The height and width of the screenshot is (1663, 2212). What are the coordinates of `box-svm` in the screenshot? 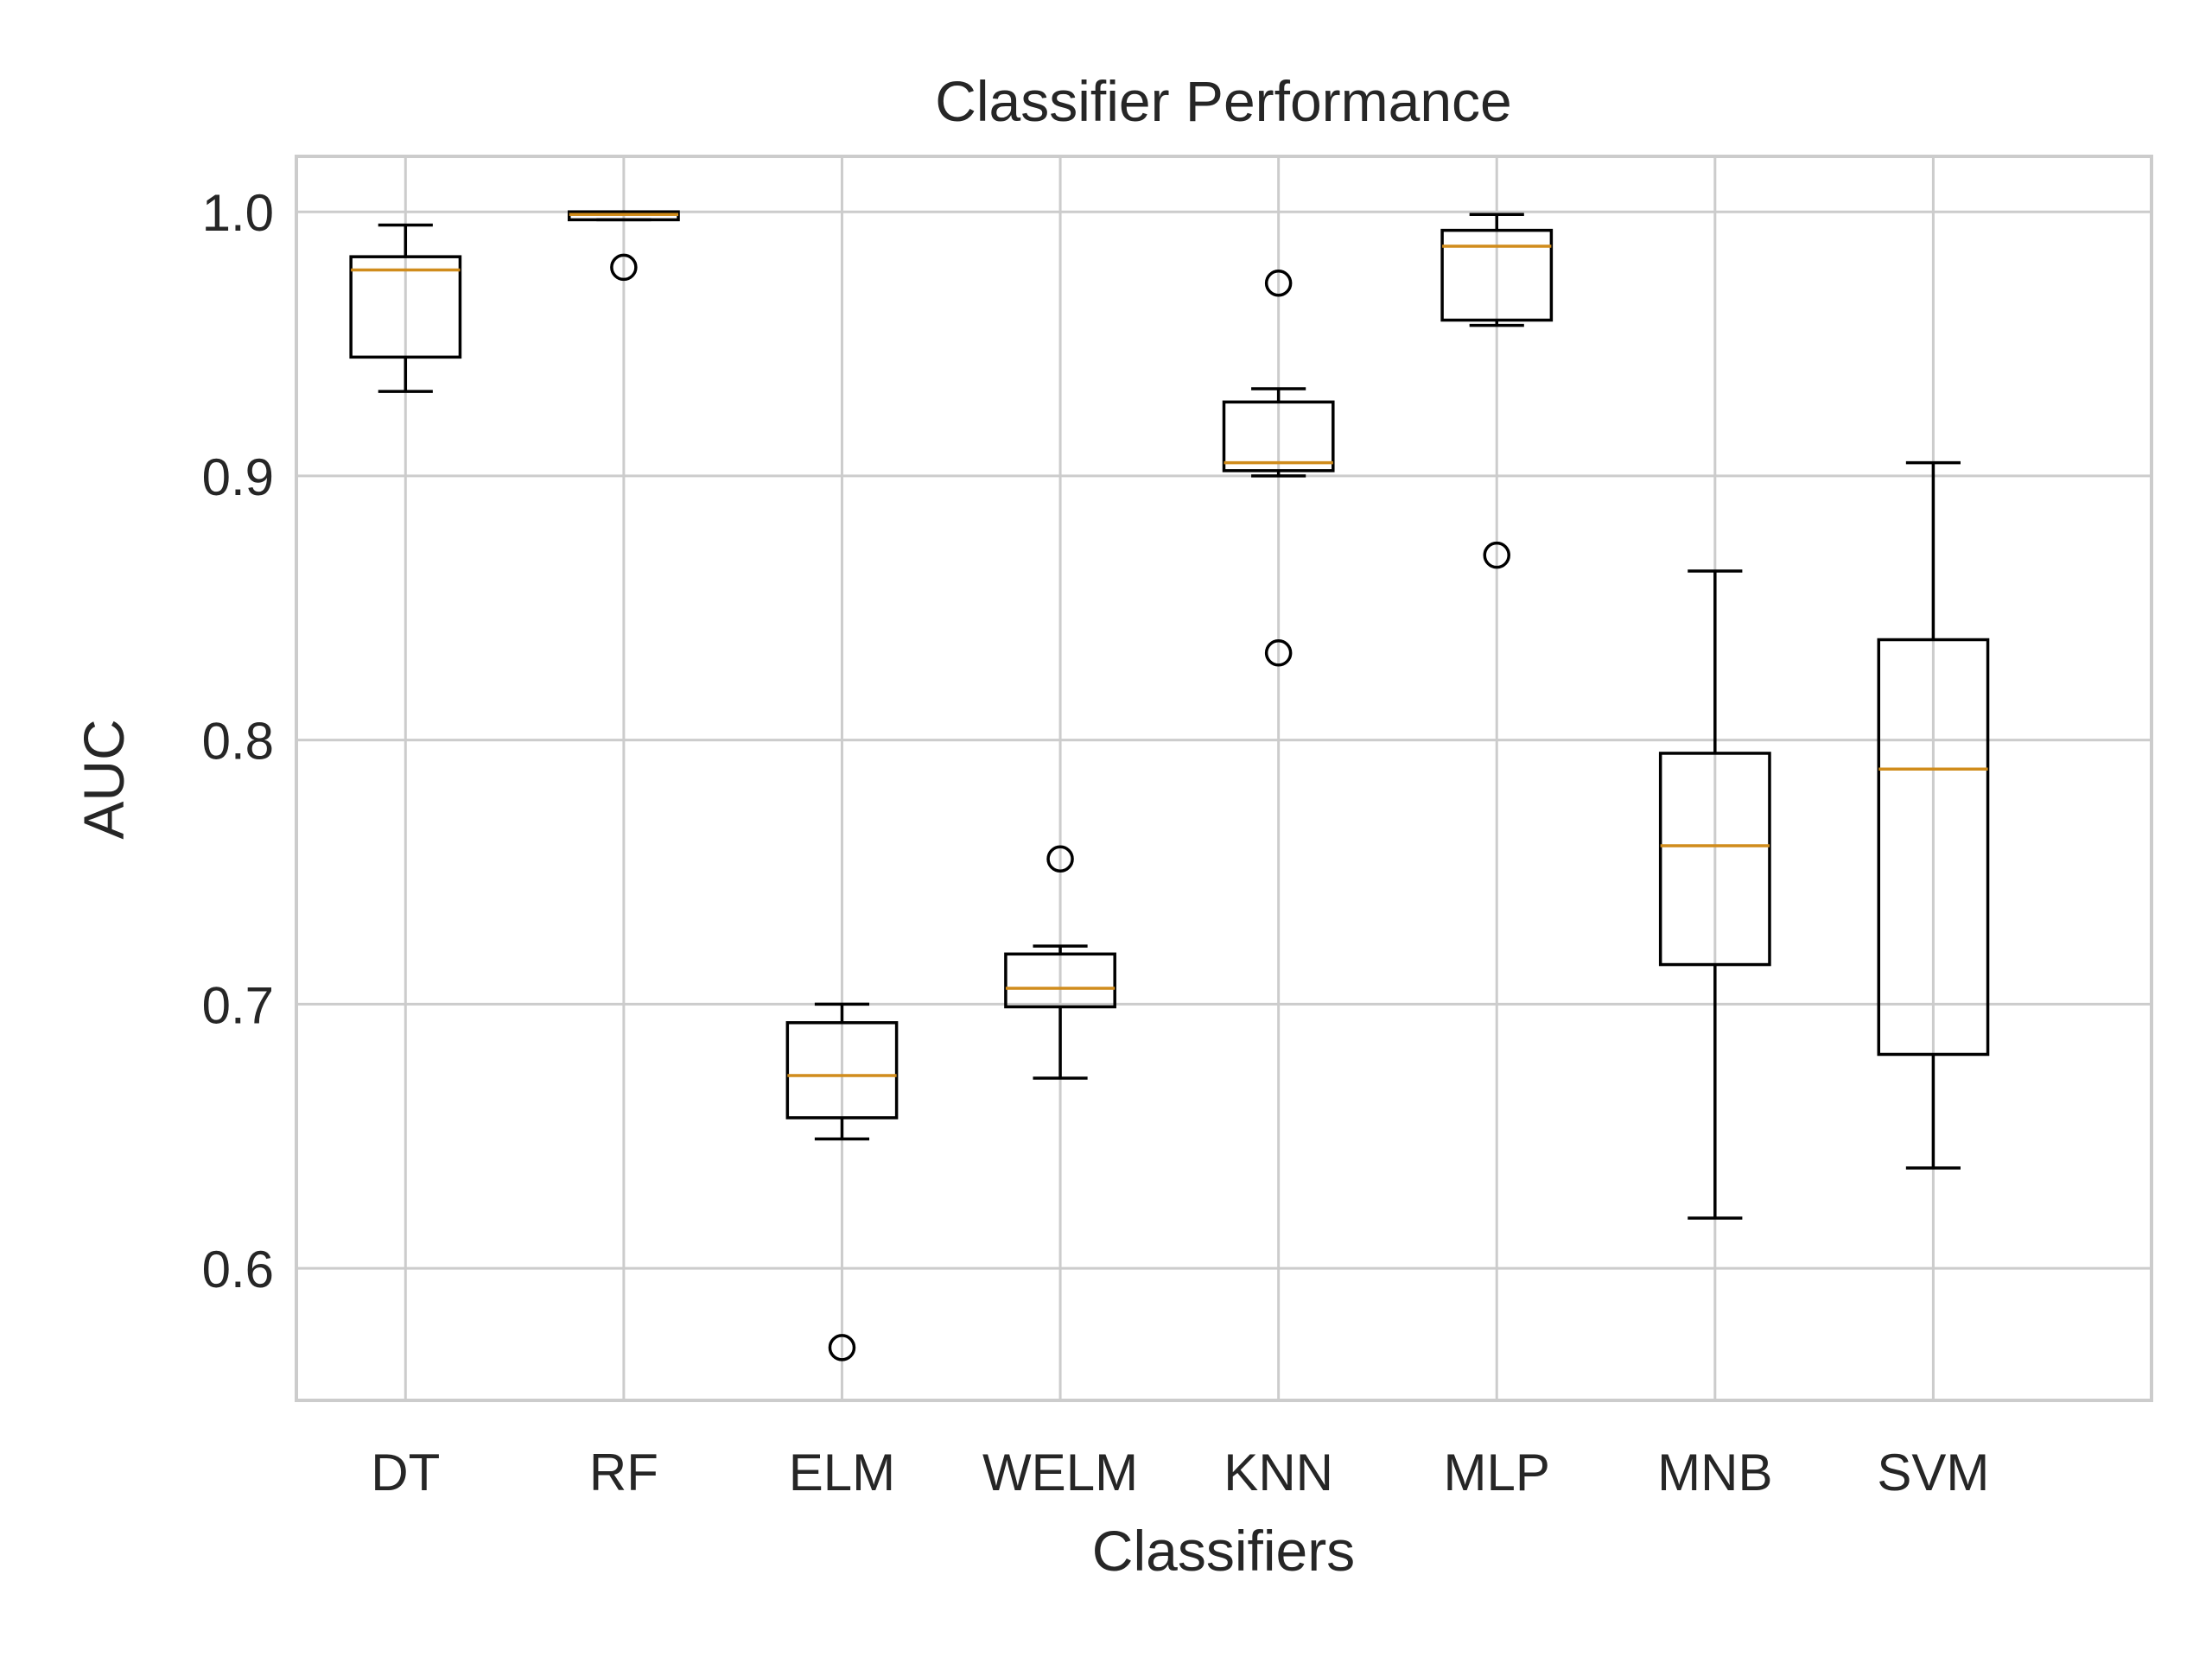 It's located at (1933, 815).